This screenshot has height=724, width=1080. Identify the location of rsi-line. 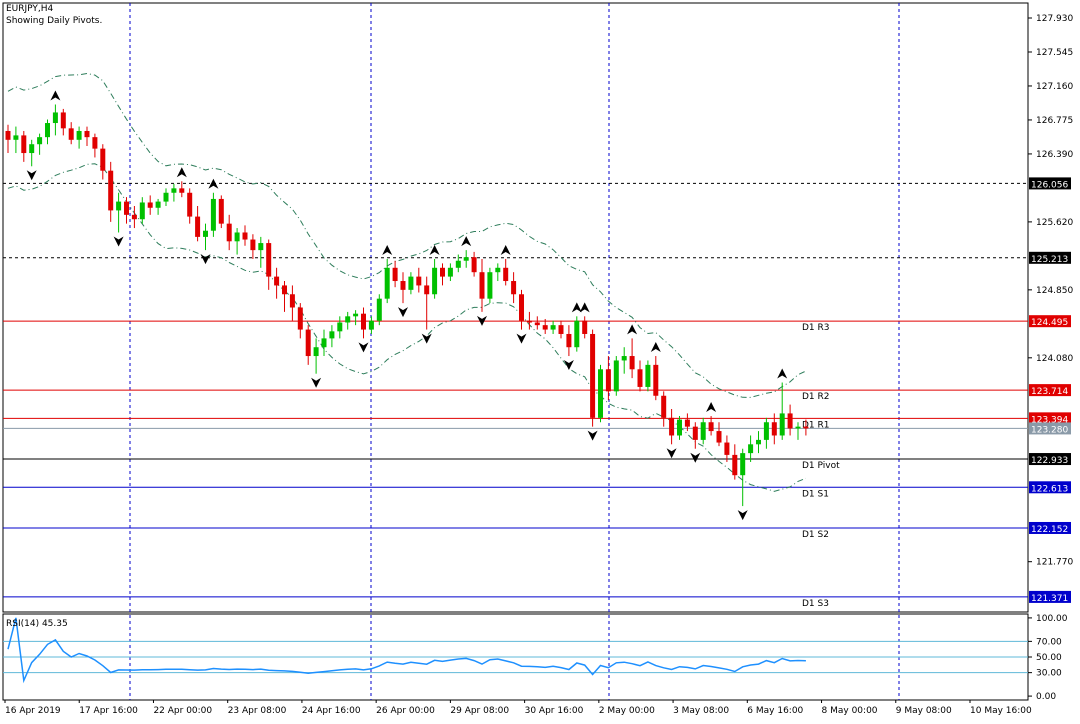
(406, 650).